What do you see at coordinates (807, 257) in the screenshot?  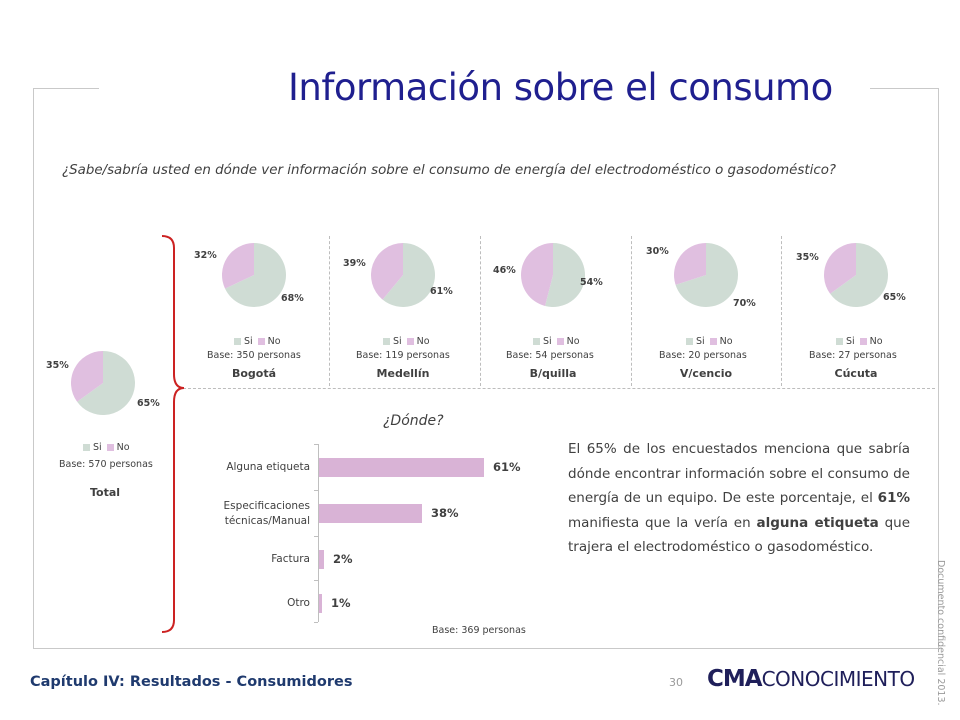 I see `pie-no-pct: 35%` at bounding box center [807, 257].